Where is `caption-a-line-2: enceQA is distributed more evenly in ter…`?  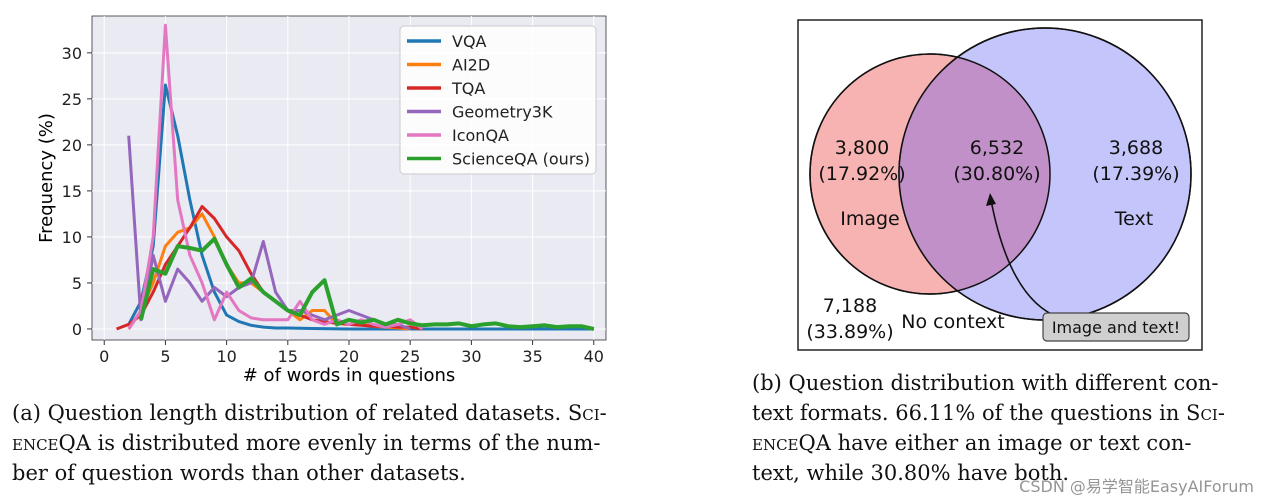
caption-a-line-2: enceQA is distributed more evenly in ter… is located at coordinates (324, 443).